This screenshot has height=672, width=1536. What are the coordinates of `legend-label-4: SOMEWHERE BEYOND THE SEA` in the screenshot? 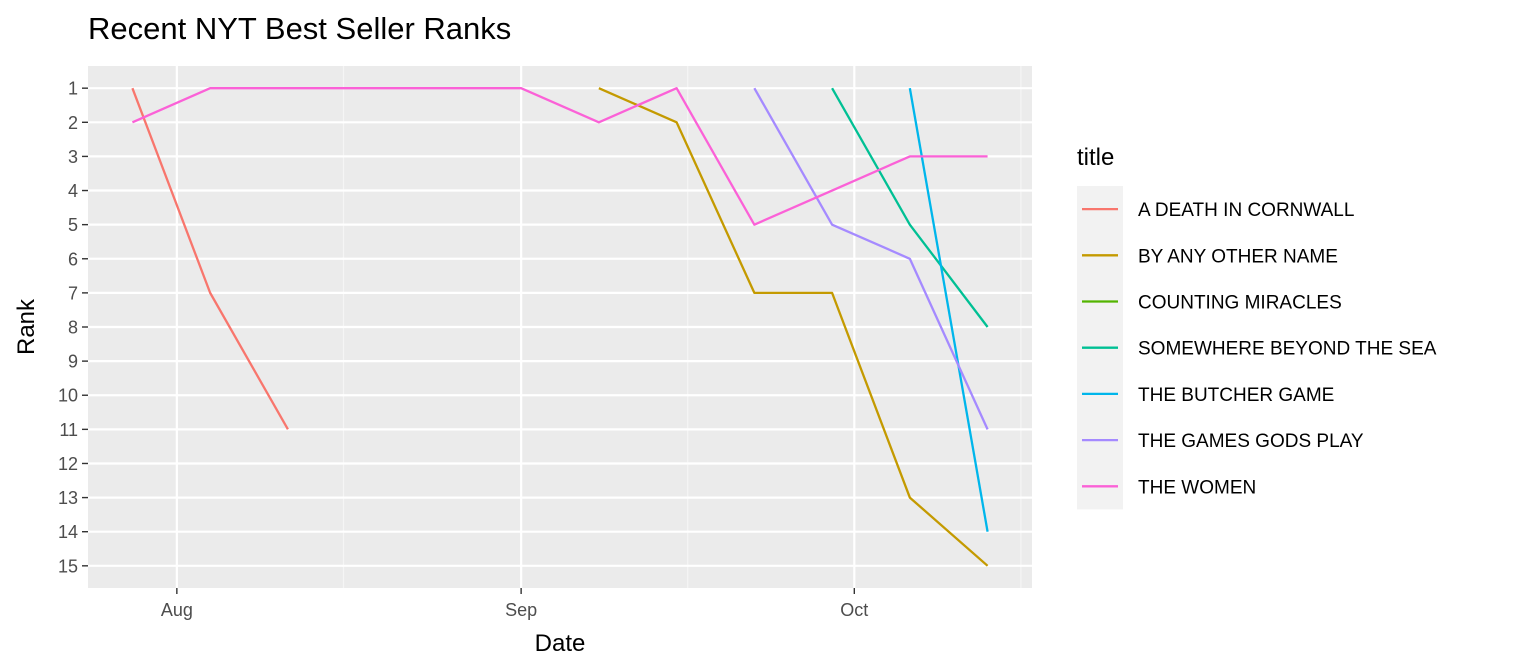 It's located at (1287, 349).